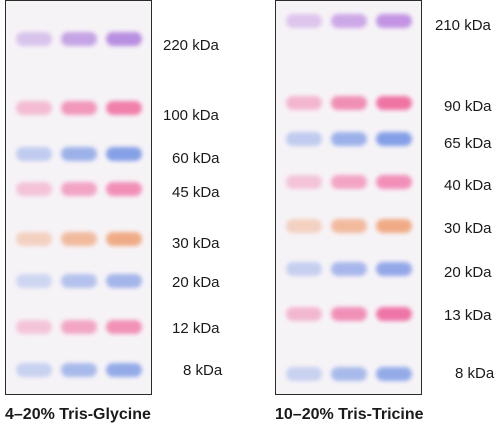  I want to click on marker-label: 13 kDa, so click(468, 315).